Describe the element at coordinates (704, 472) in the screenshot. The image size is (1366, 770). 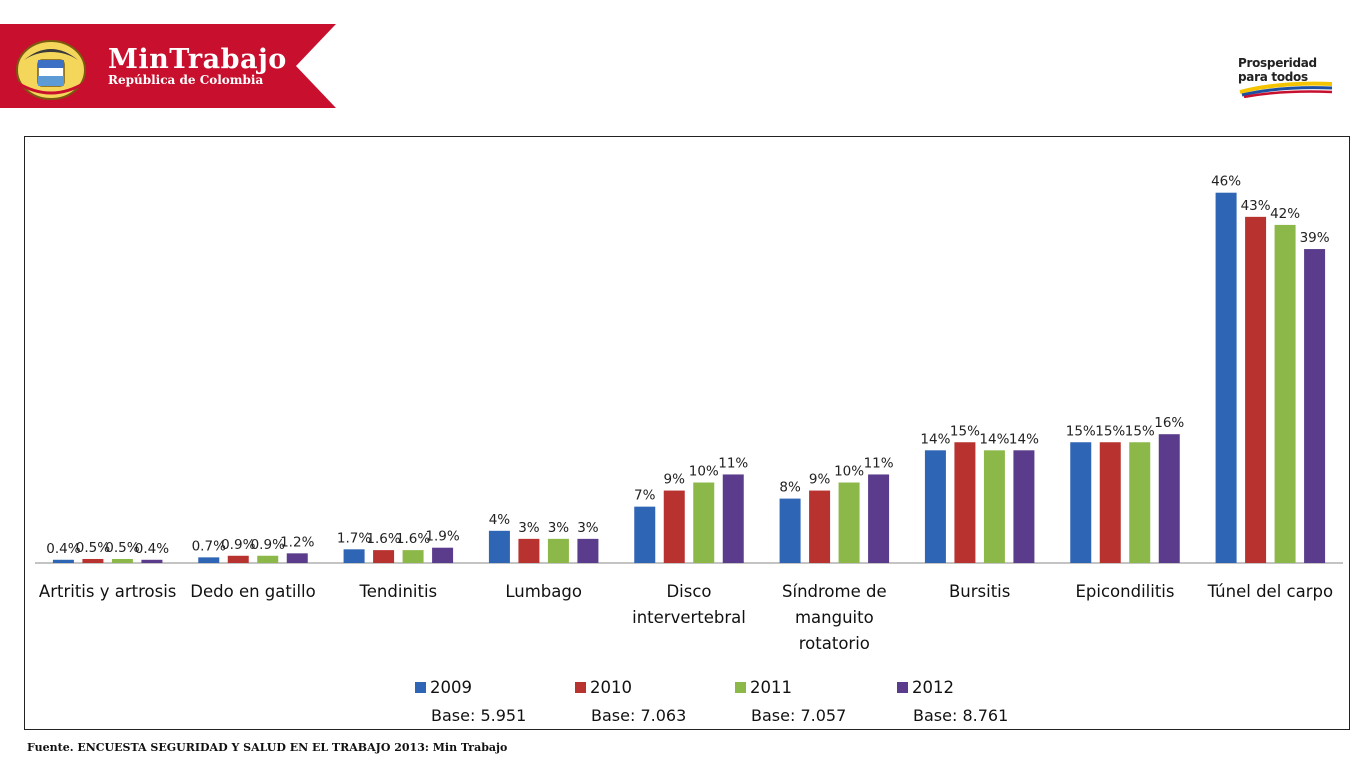
I see `data-label-2011-4: 10%` at that location.